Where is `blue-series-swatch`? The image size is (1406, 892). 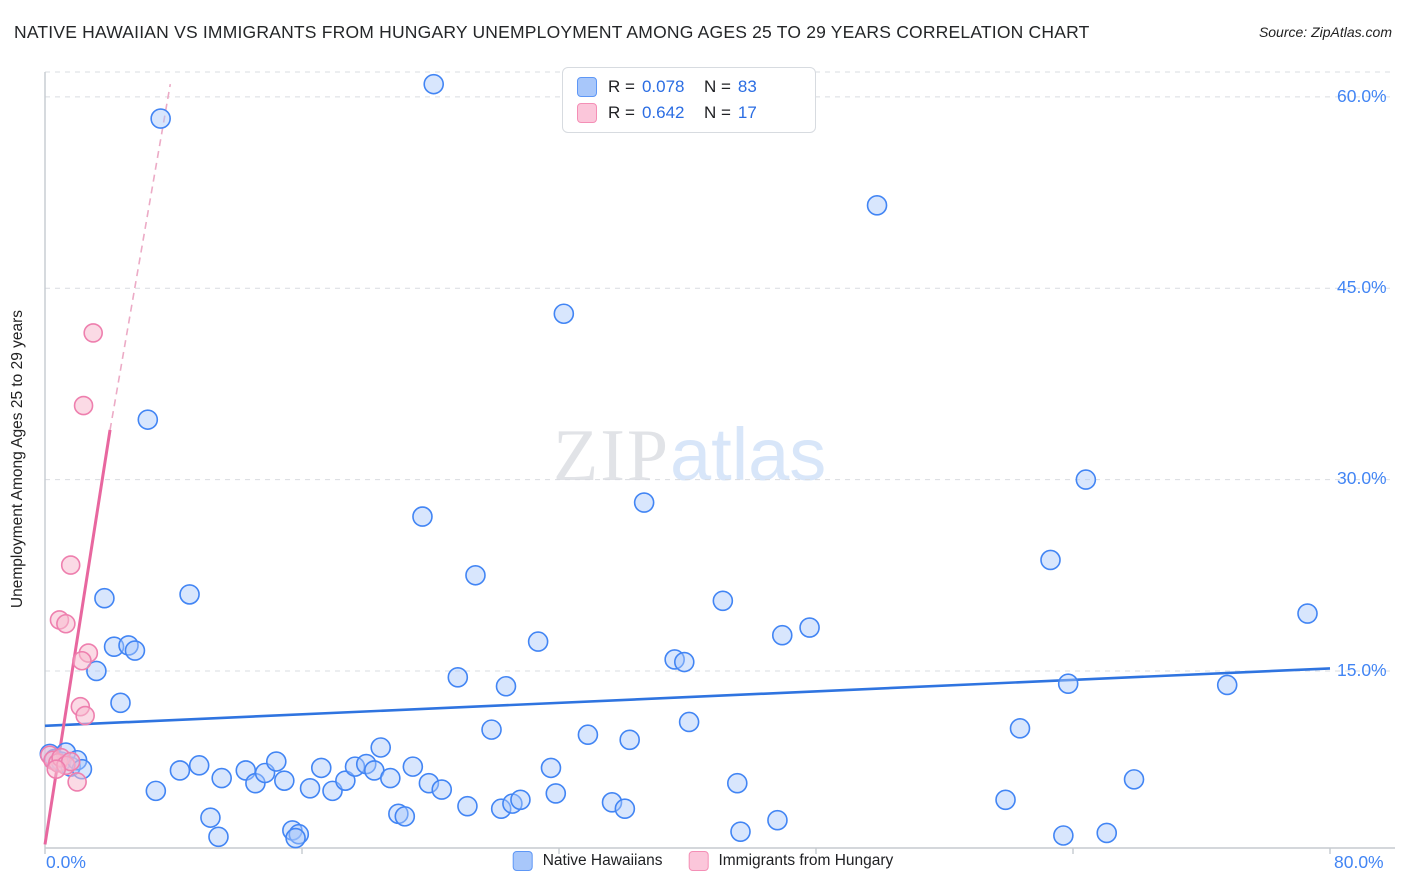 blue-series-swatch is located at coordinates (587, 87).